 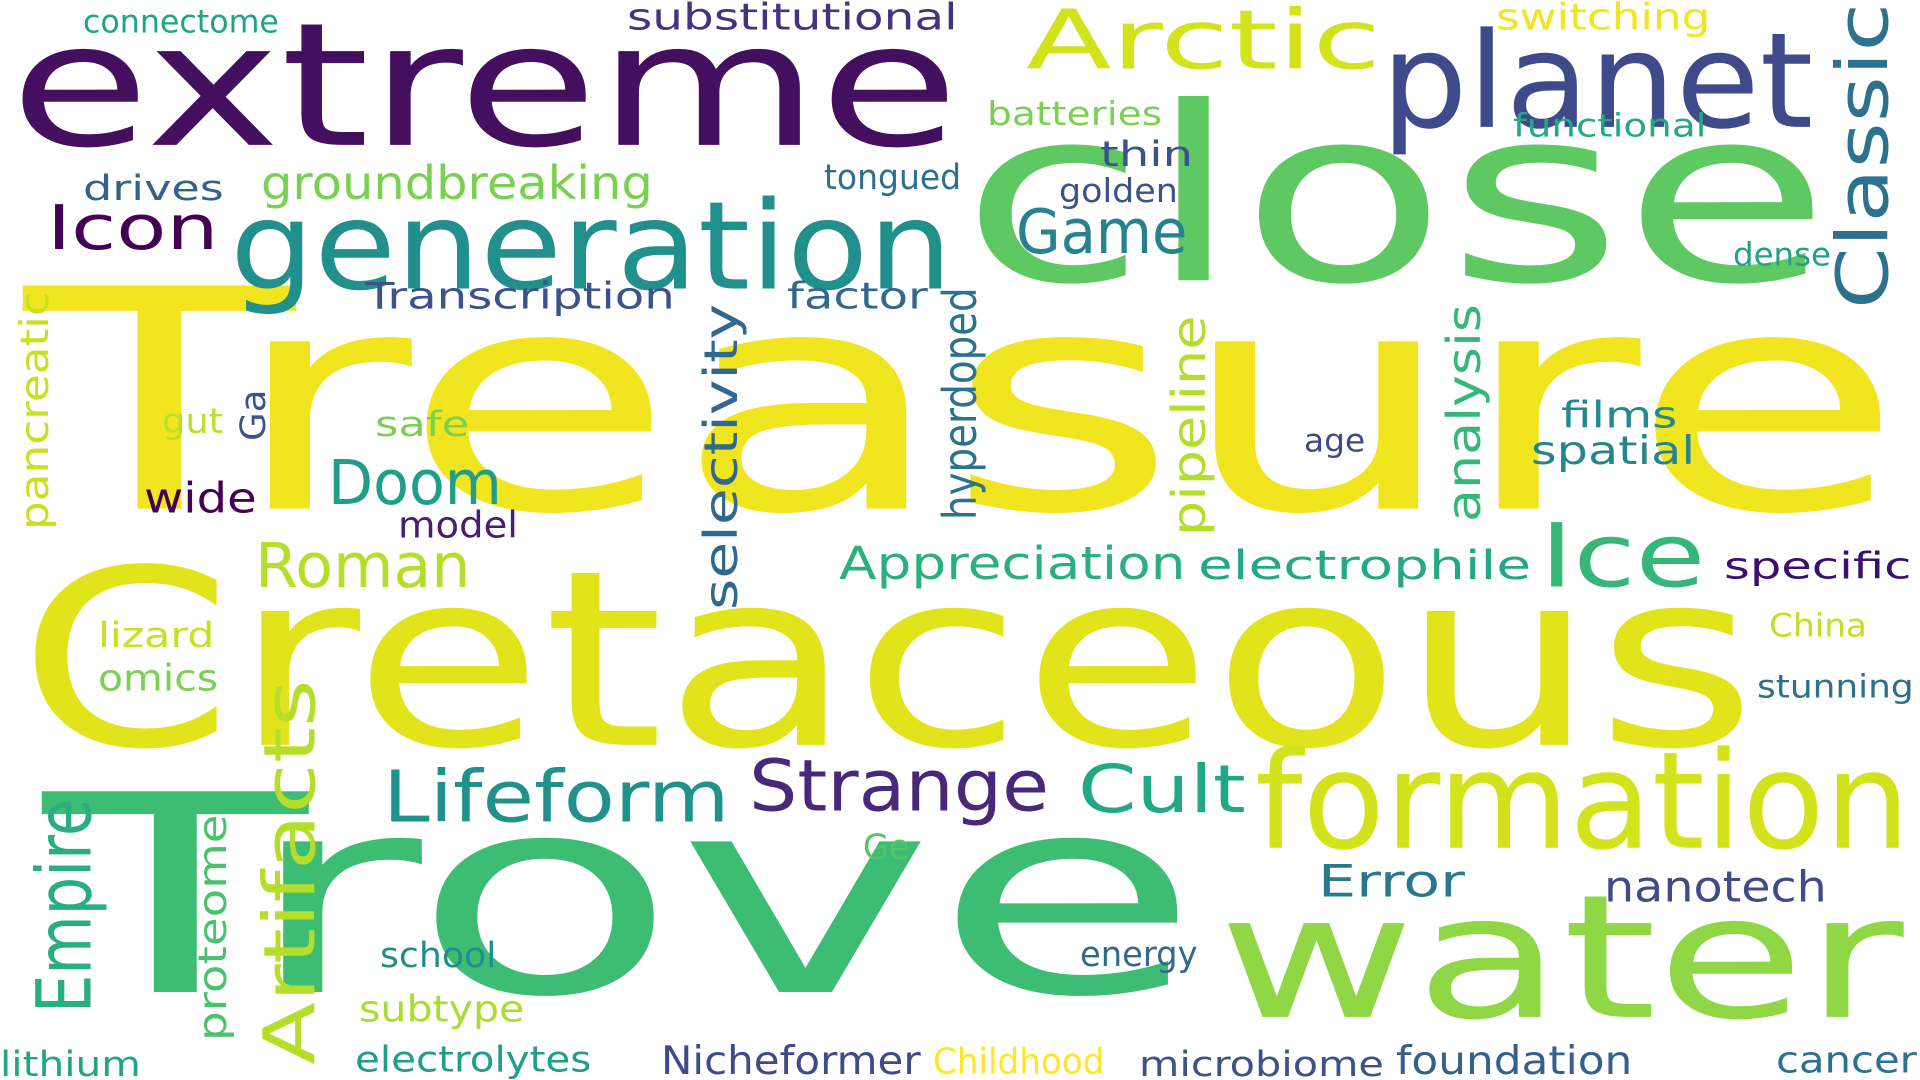 What do you see at coordinates (362, 567) in the screenshot?
I see `word-roman: Roman` at bounding box center [362, 567].